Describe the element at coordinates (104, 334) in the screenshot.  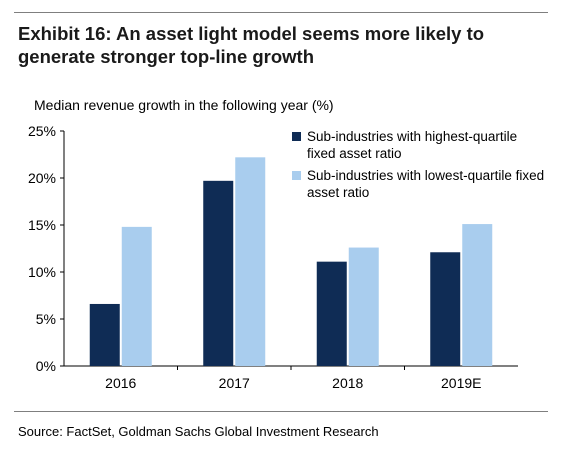
I see `bar-highest-quartile-2016` at that location.